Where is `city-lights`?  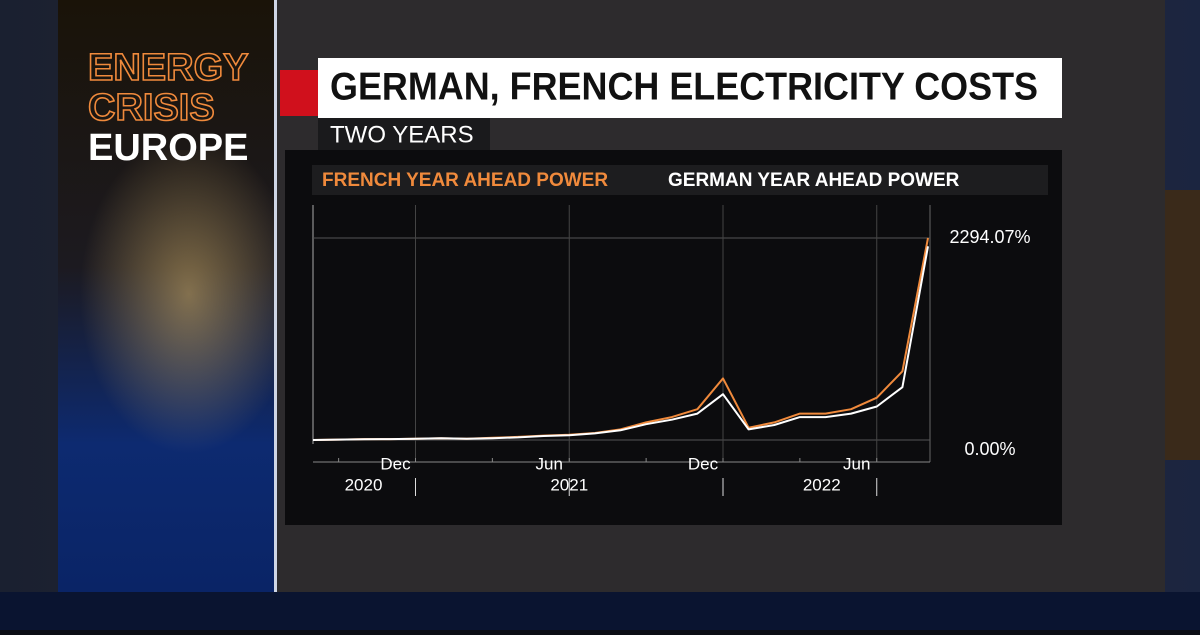 city-lights is located at coordinates (167, 310).